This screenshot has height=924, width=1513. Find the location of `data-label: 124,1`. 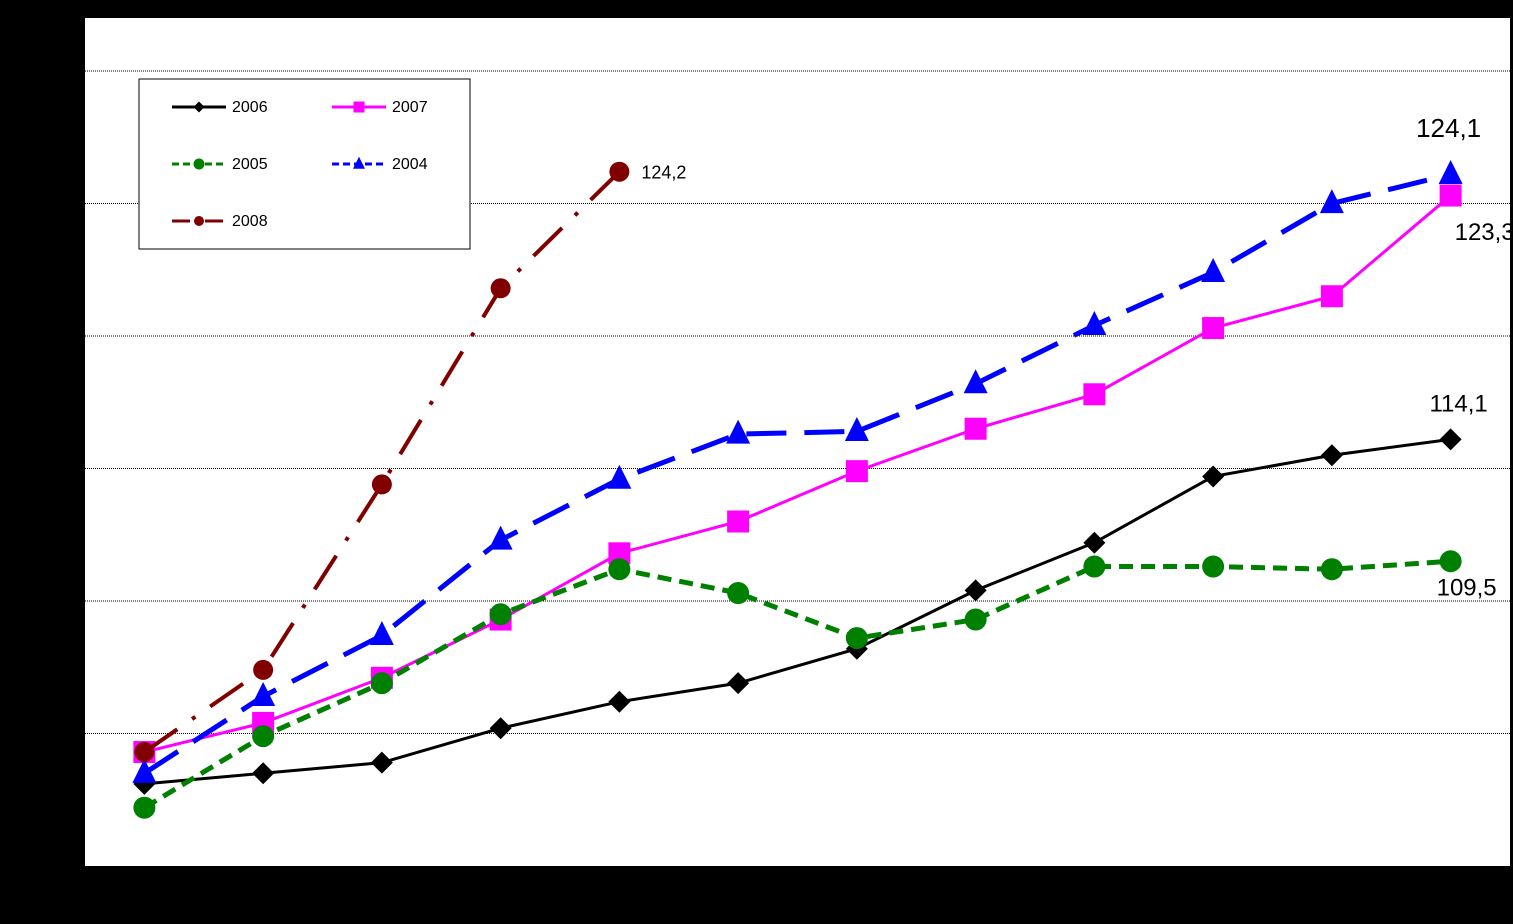

data-label: 124,1 is located at coordinates (1448, 128).